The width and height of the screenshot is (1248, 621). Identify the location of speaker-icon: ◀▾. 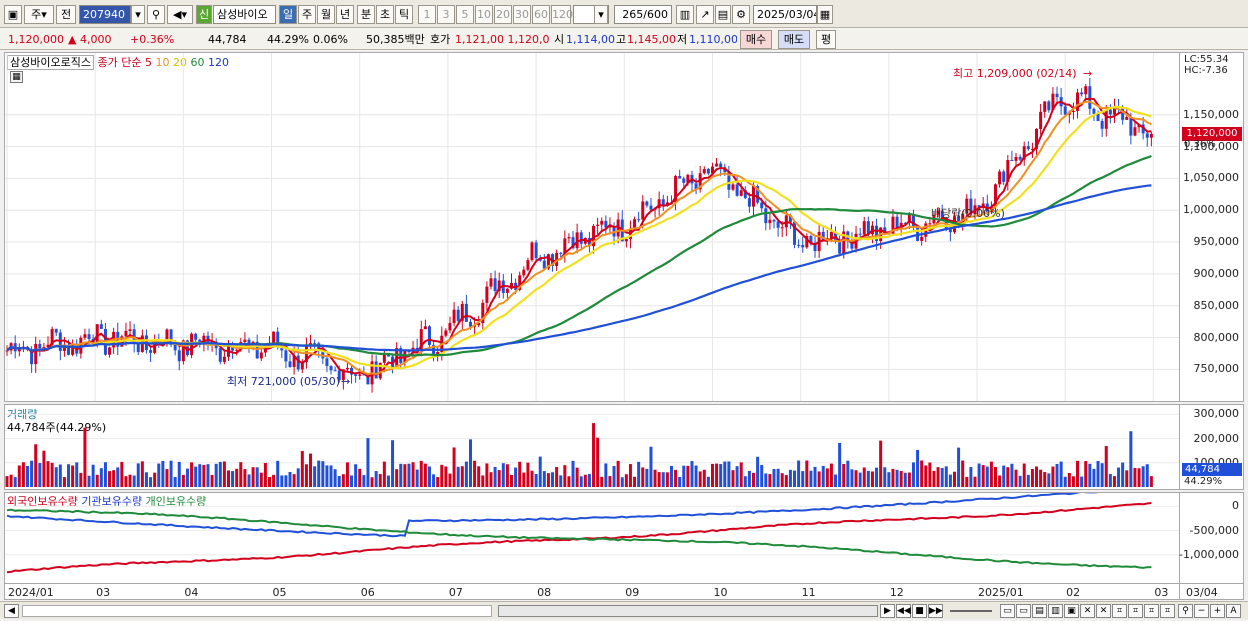
(180, 14).